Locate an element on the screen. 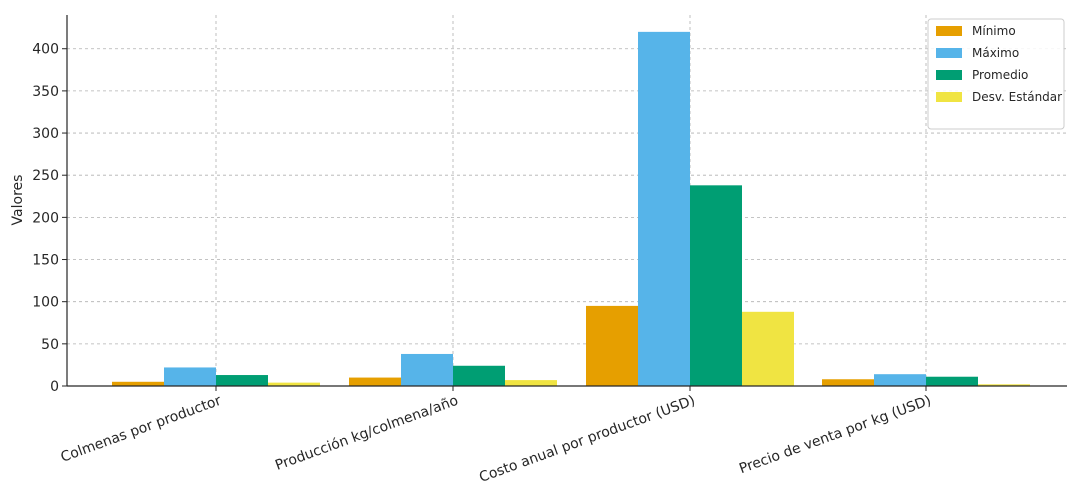 The height and width of the screenshot is (502, 1067). y-tick-label: 300 is located at coordinates (45, 134).